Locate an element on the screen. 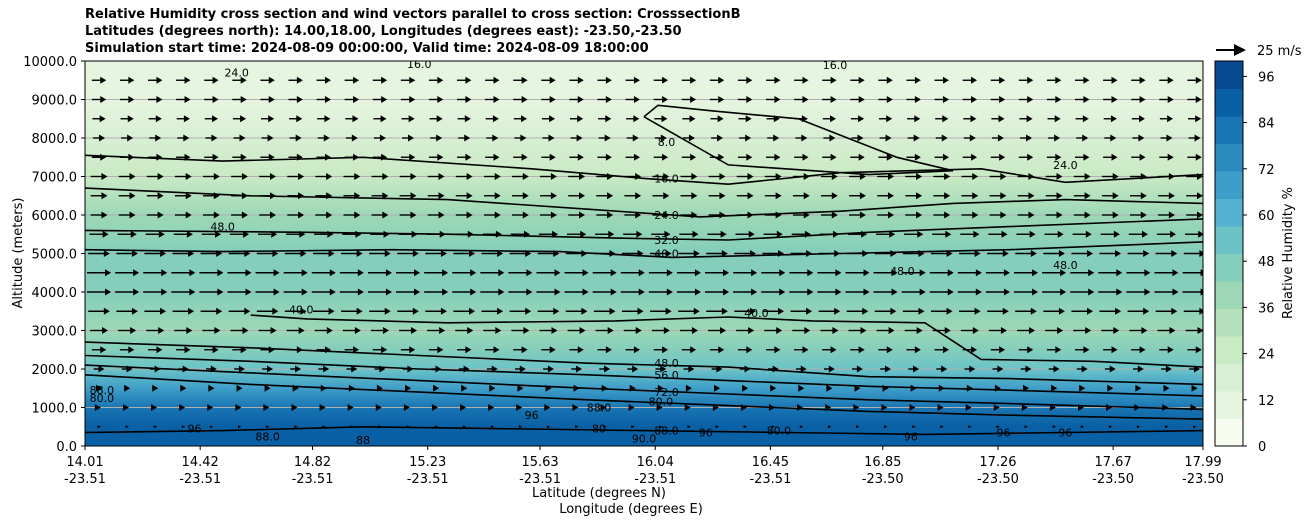  contour-label: 72.0 is located at coordinates (666, 392).